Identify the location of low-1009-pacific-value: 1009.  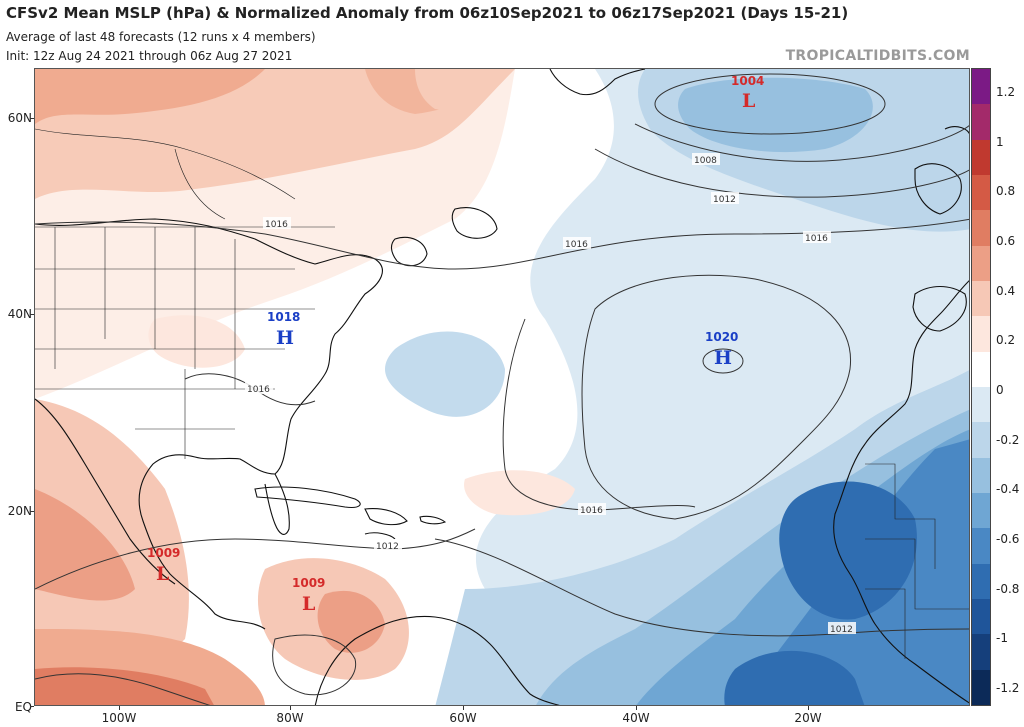
(163, 553).